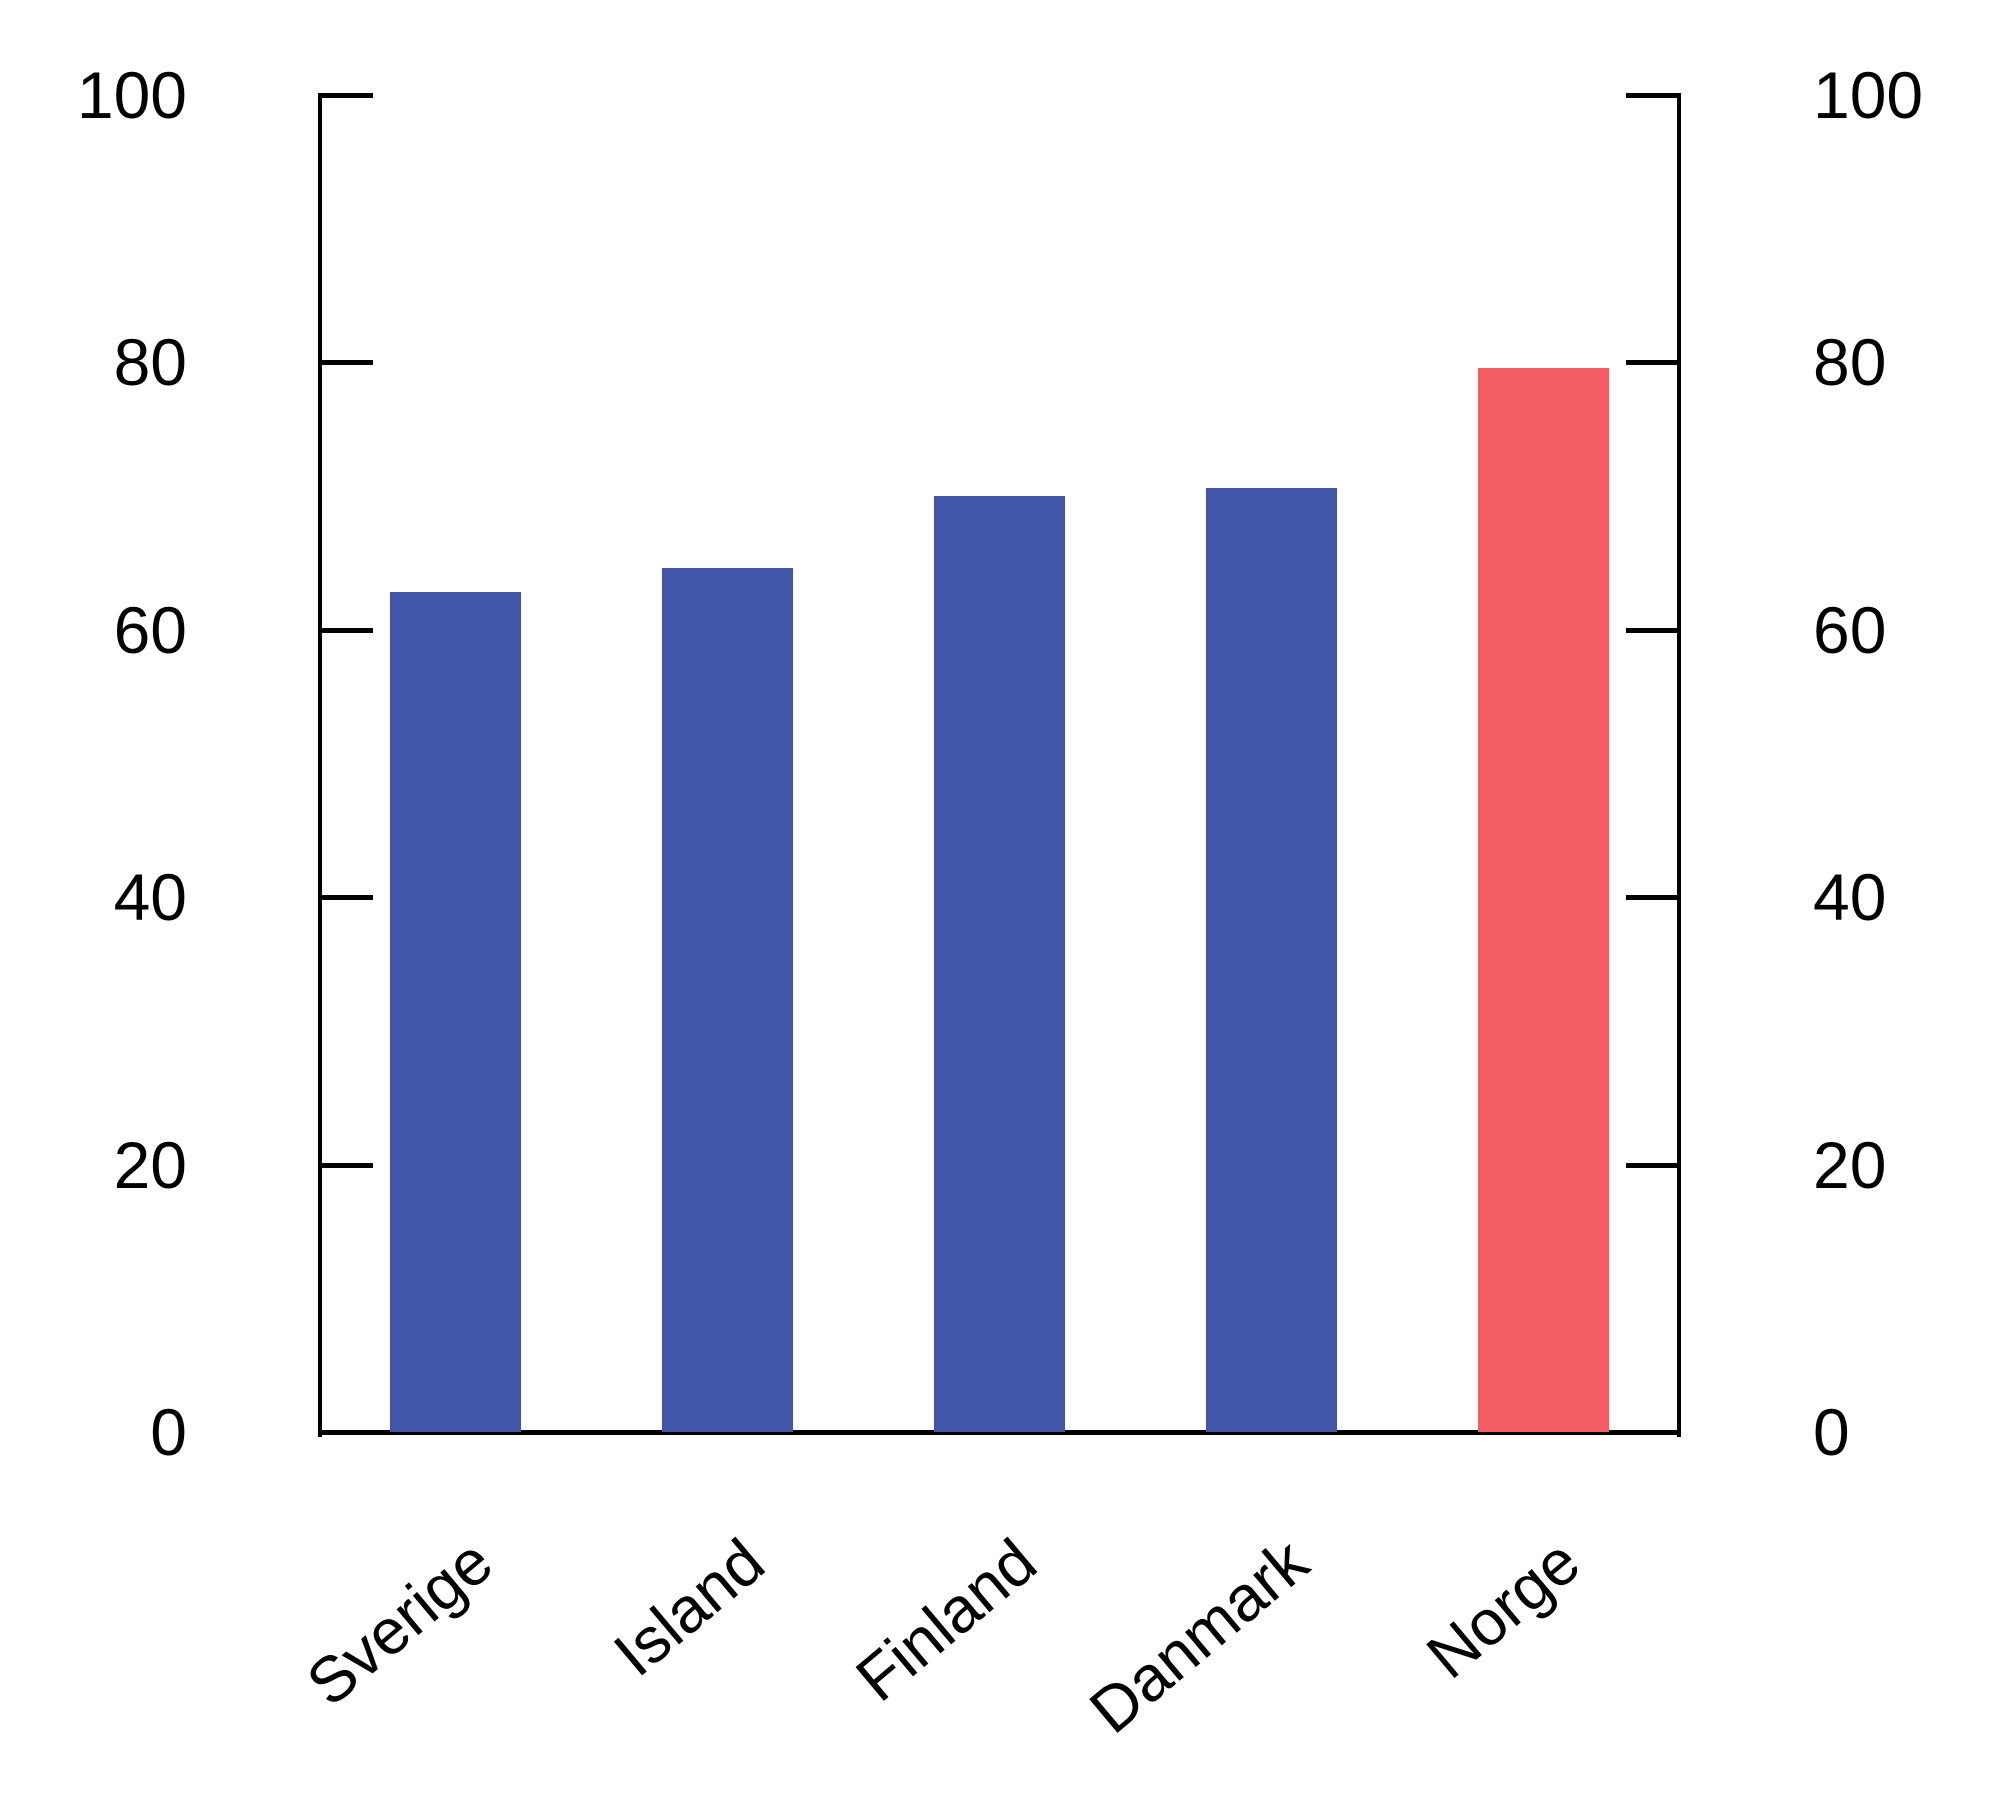 The image size is (2000, 1816). What do you see at coordinates (1503, 1608) in the screenshot?
I see `x-tick-label-norge: Norge` at bounding box center [1503, 1608].